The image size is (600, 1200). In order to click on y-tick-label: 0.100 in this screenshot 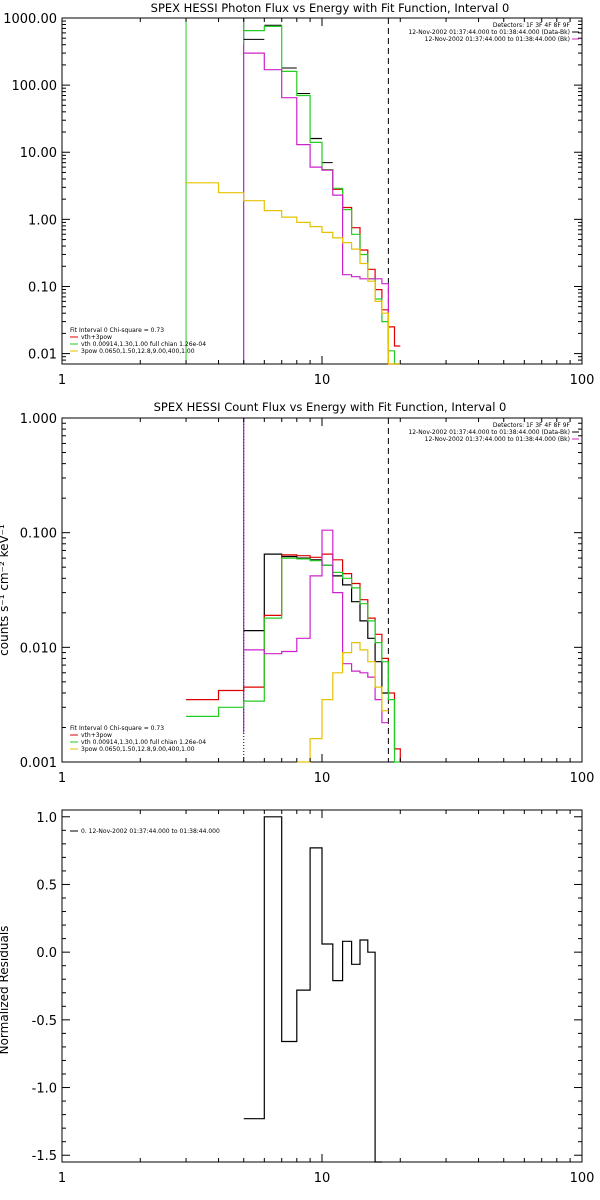, I will do `click(38, 534)`.